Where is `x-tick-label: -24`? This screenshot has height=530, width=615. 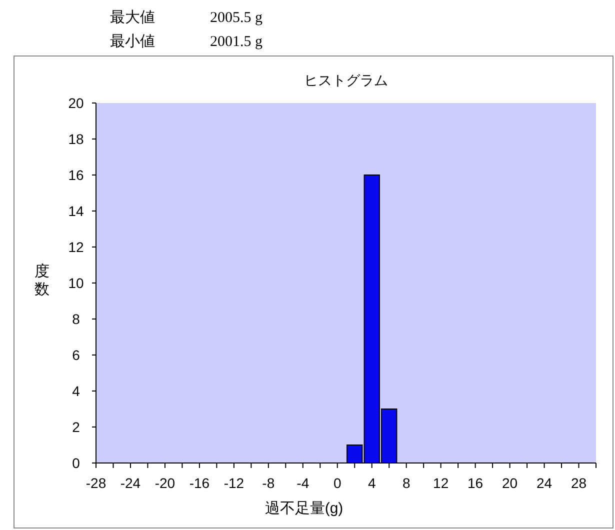 x-tick-label: -24 is located at coordinates (130, 483).